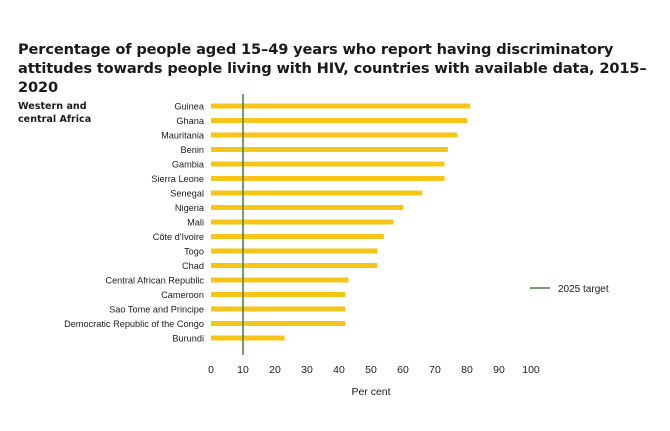 The width and height of the screenshot is (670, 431). What do you see at coordinates (371, 370) in the screenshot?
I see `x-tick-label: 50` at bounding box center [371, 370].